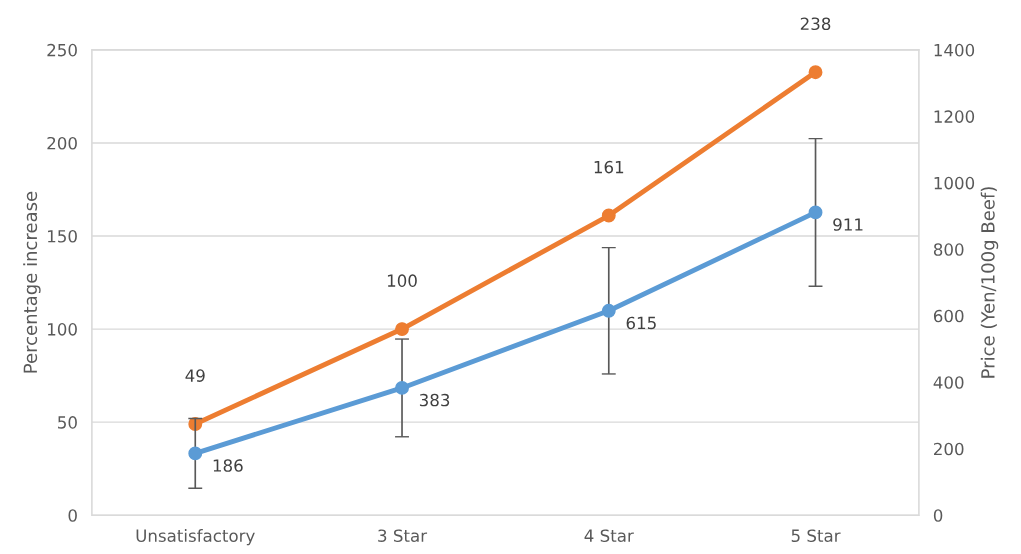 Image resolution: width=1021 pixels, height=554 pixels. What do you see at coordinates (228, 465) in the screenshot?
I see `data-label: 186` at bounding box center [228, 465].